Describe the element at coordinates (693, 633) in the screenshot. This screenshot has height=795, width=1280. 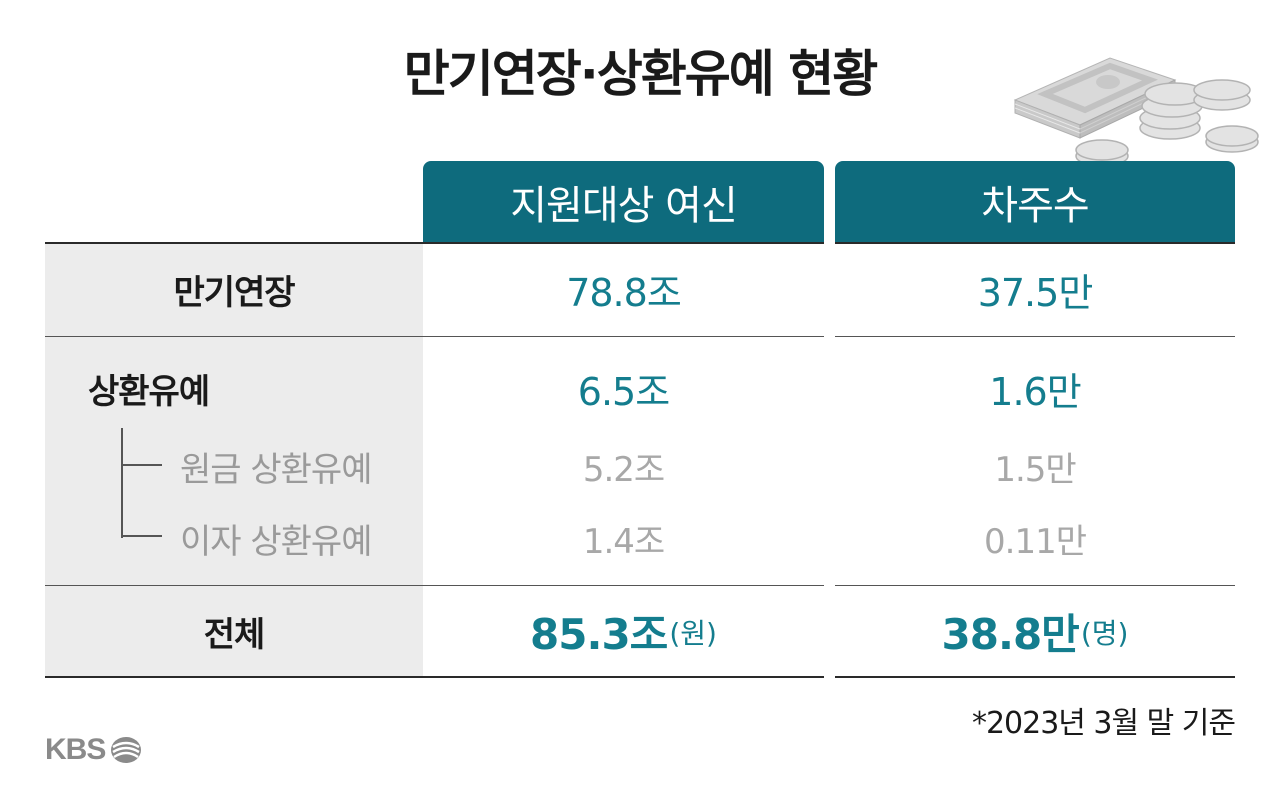
I see `row-total-credit-unit: (원)` at that location.